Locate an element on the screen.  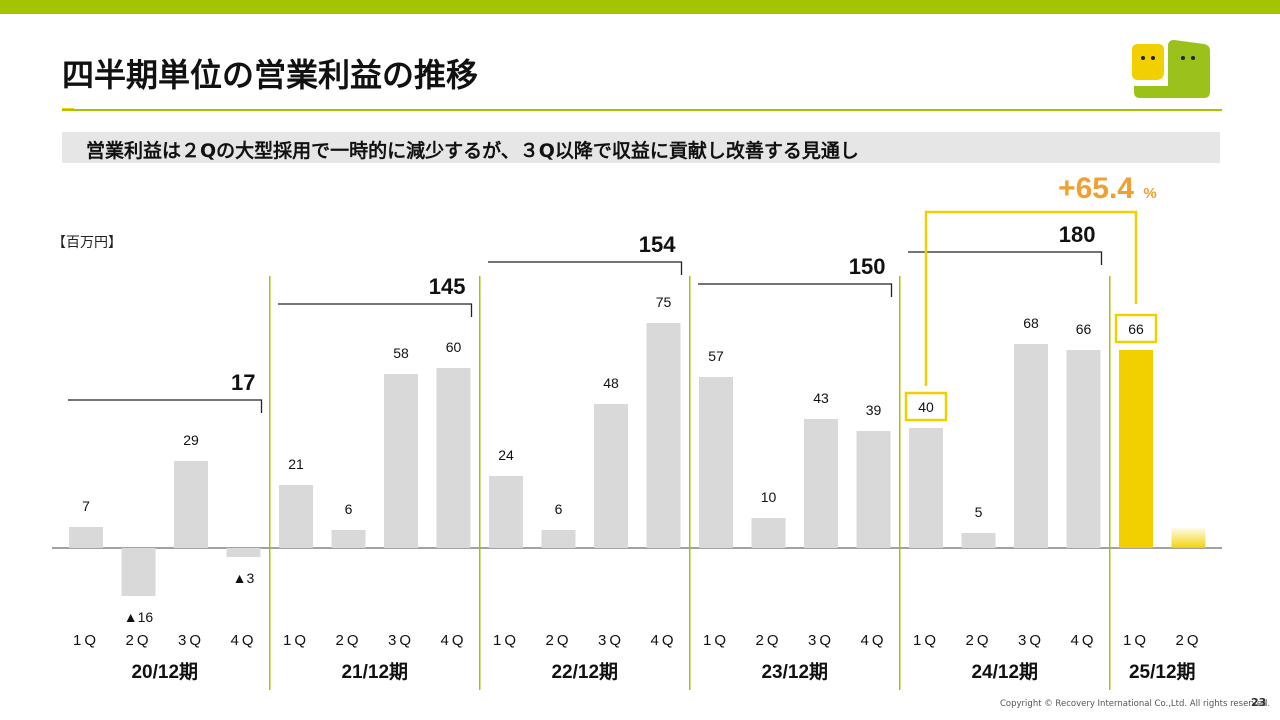
annual-total-label: 17 is located at coordinates (243, 382).